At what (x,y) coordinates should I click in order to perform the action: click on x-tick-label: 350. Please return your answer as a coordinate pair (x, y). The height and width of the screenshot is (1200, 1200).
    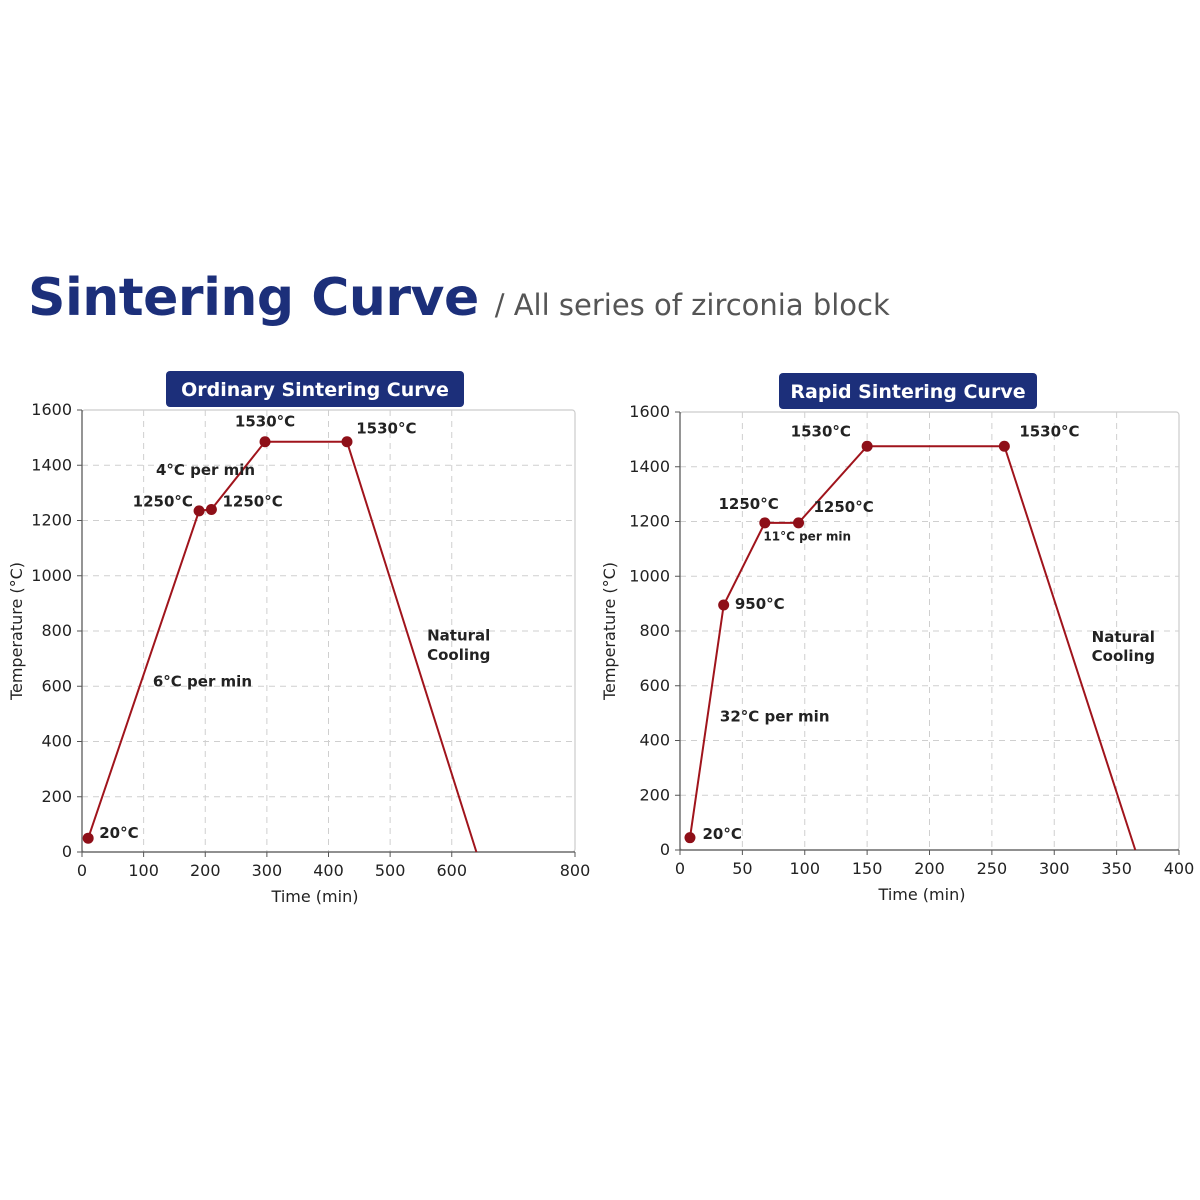
    Looking at the image, I should click on (1116, 868).